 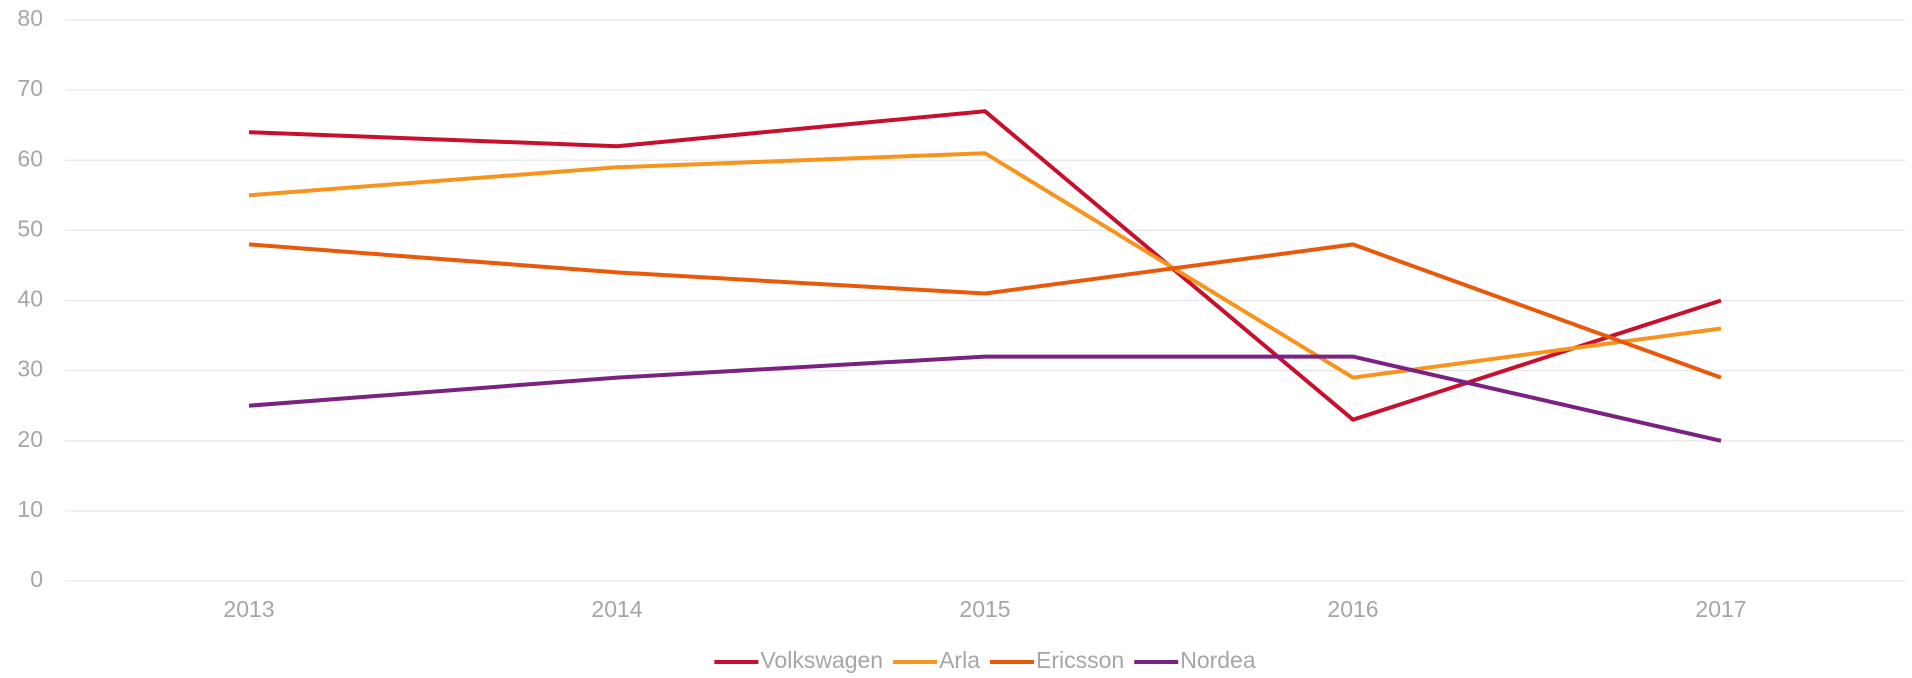 I want to click on legend-label: Ericsson, so click(x=1080, y=660).